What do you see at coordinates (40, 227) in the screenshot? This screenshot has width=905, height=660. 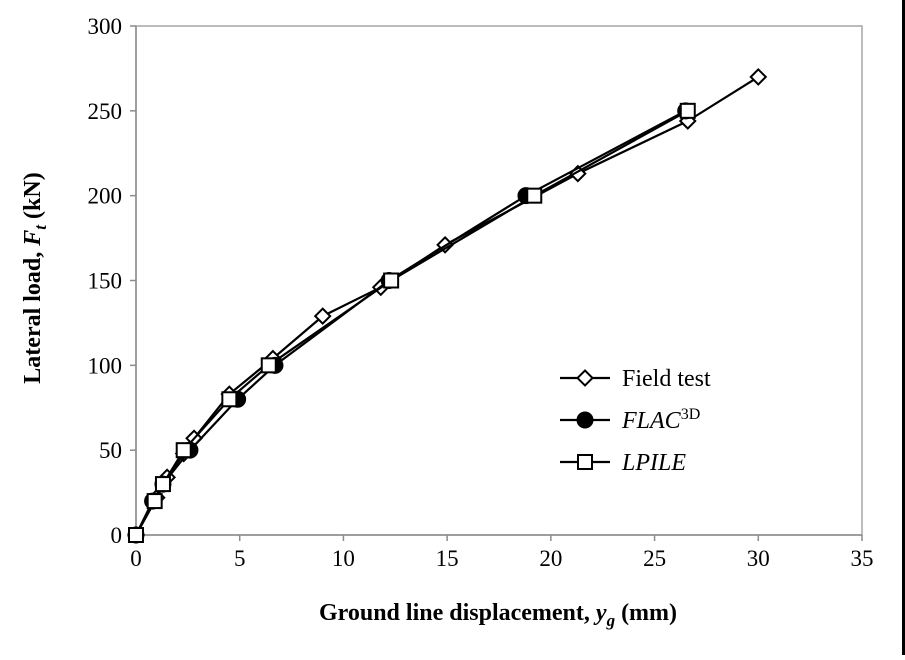 I see `y-axis-title-sub: t` at bounding box center [40, 227].